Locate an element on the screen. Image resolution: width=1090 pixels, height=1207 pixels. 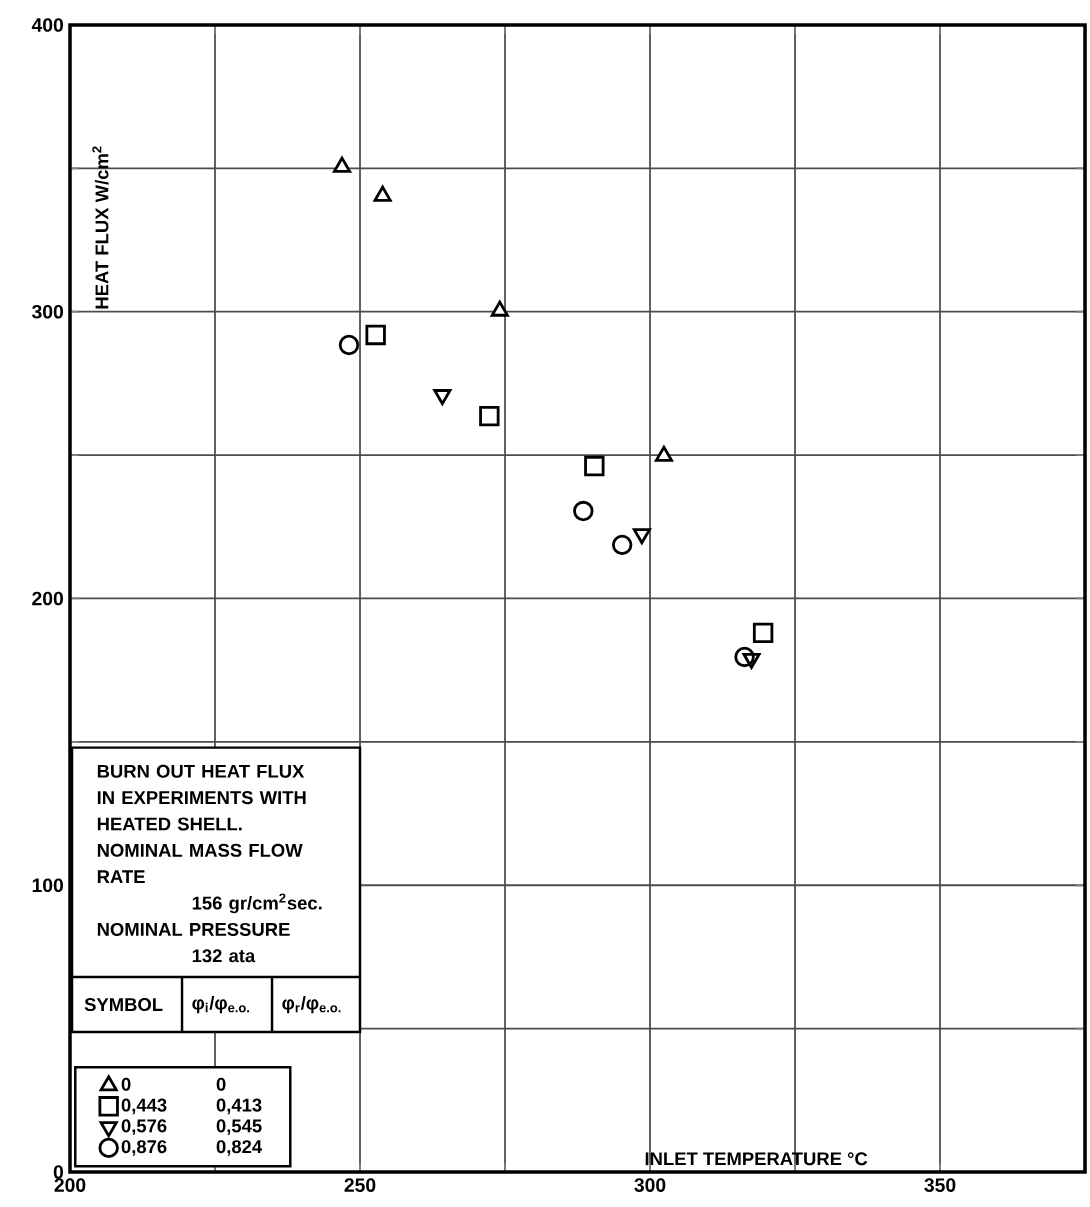
annotation: φ$_{i}$/φ$_{e.o.}$ is located at coordinates (220, 1004).